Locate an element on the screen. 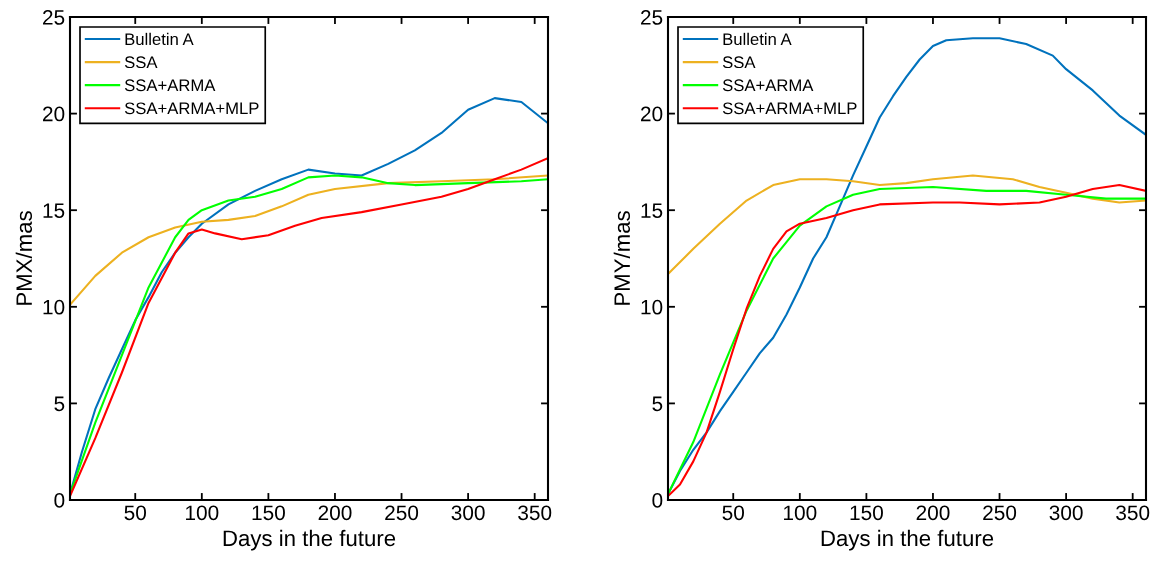  y-axis-title: PMX/mas is located at coordinates (24, 258).